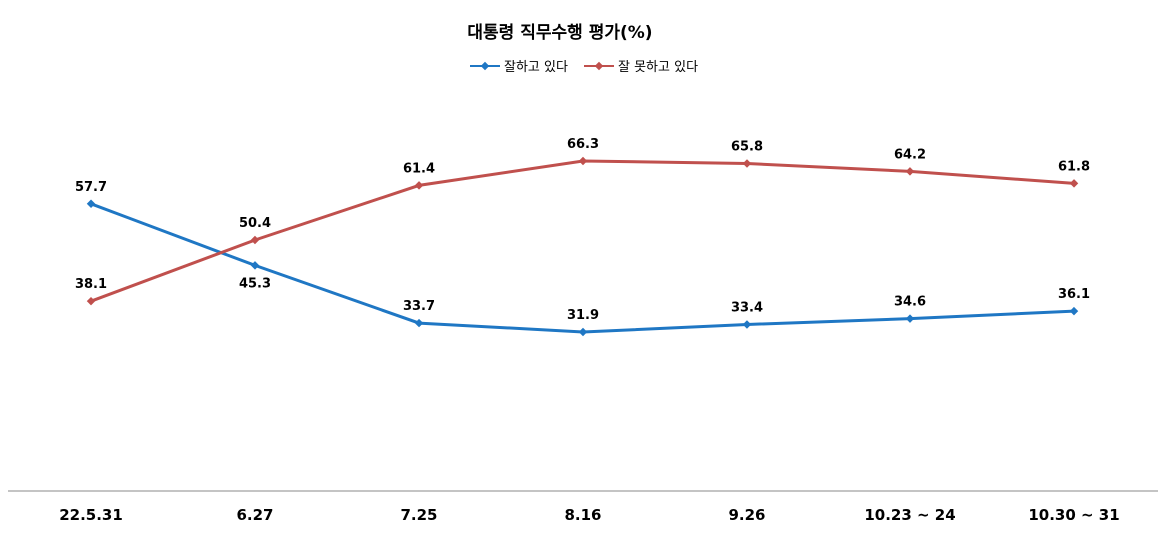 The image size is (1169, 548). Describe the element at coordinates (419, 168) in the screenshot. I see `data-label-series-2-2: 61.4` at that location.